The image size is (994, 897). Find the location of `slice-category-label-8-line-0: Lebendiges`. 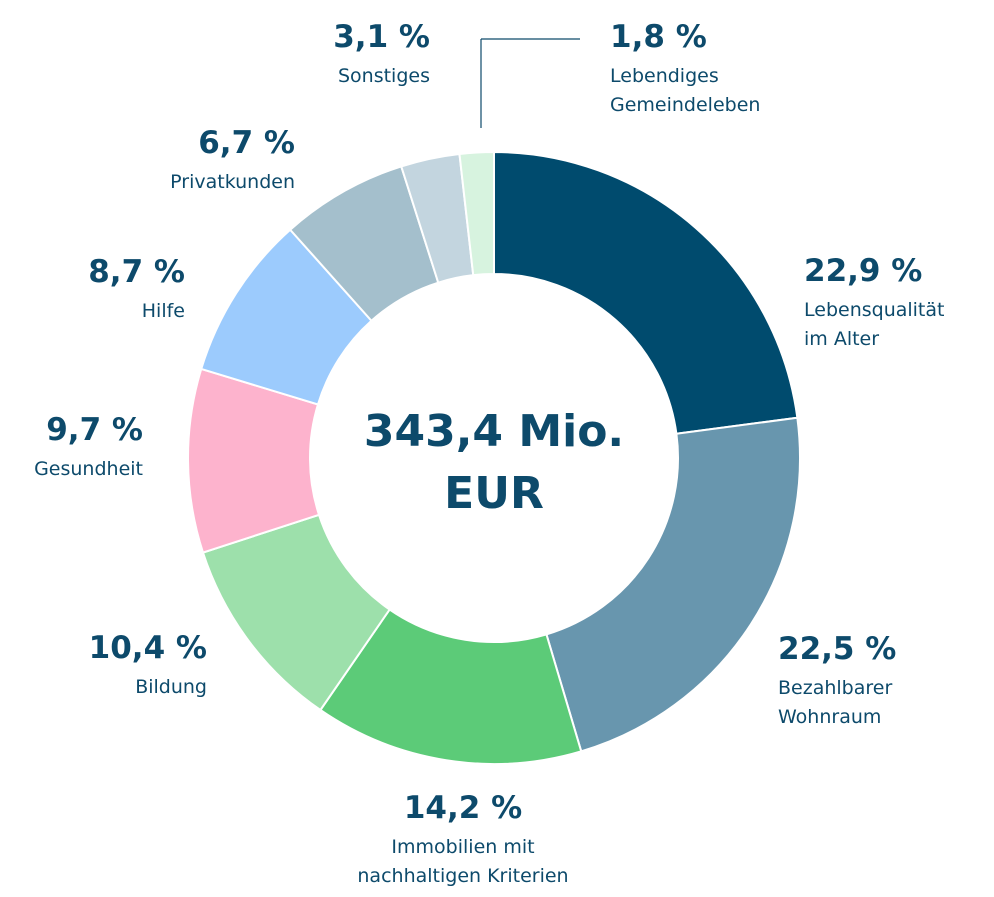

slice-category-label-8-line-0: Lebendiges is located at coordinates (664, 76).